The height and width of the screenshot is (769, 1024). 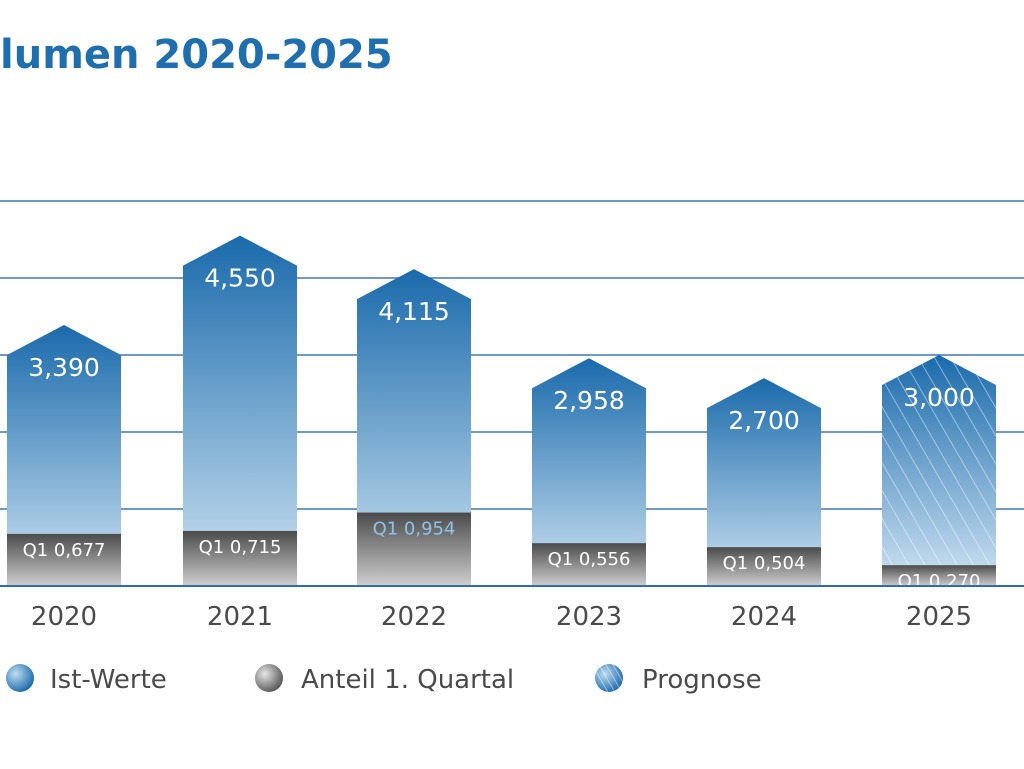 I want to click on bar-group-2024: 2,700 Q1 0,504, so click(x=764, y=482).